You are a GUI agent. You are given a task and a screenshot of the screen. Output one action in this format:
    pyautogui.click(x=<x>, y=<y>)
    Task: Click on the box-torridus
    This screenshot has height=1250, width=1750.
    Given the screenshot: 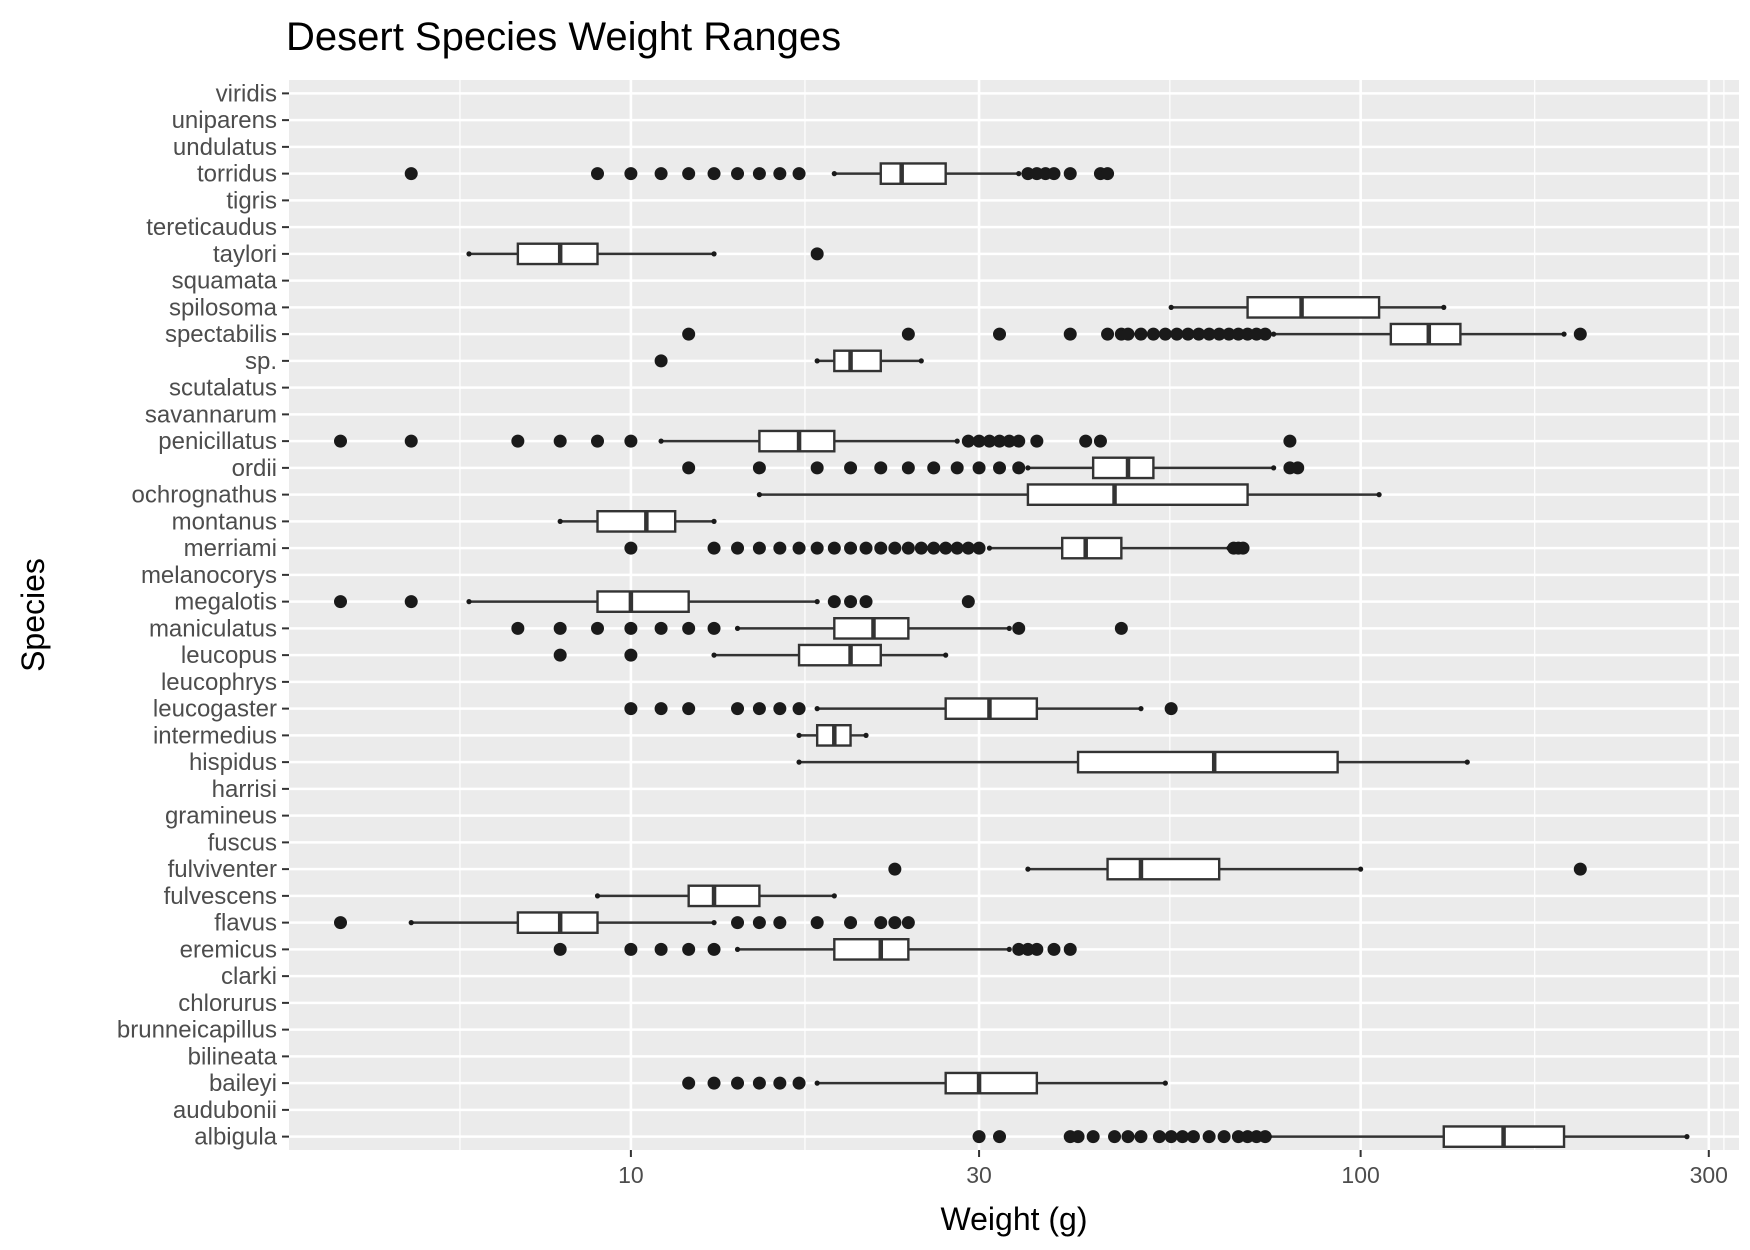 What is the action you would take?
    pyautogui.click(x=759, y=173)
    